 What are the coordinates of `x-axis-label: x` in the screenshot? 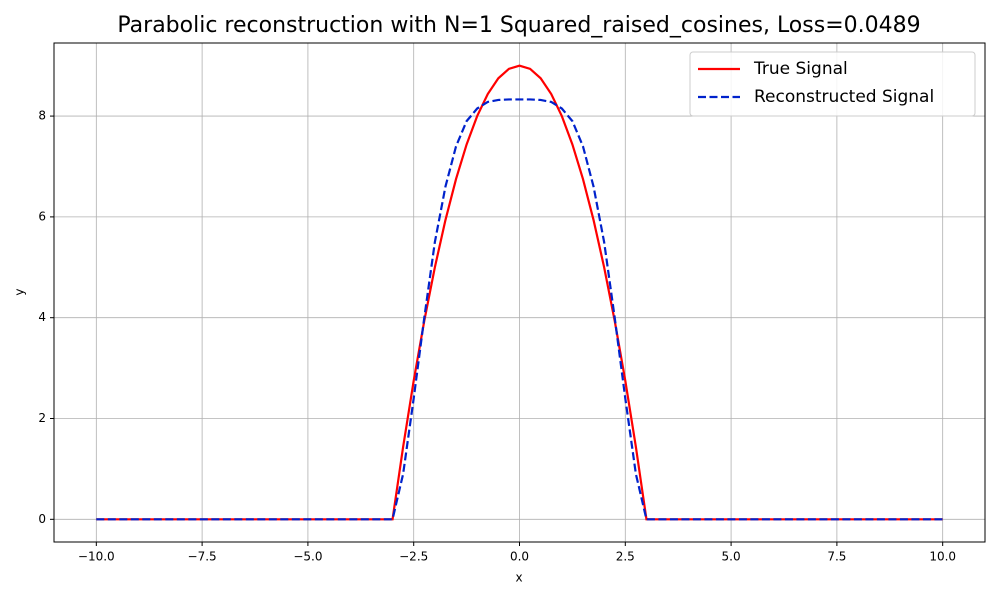 It's located at (518, 578).